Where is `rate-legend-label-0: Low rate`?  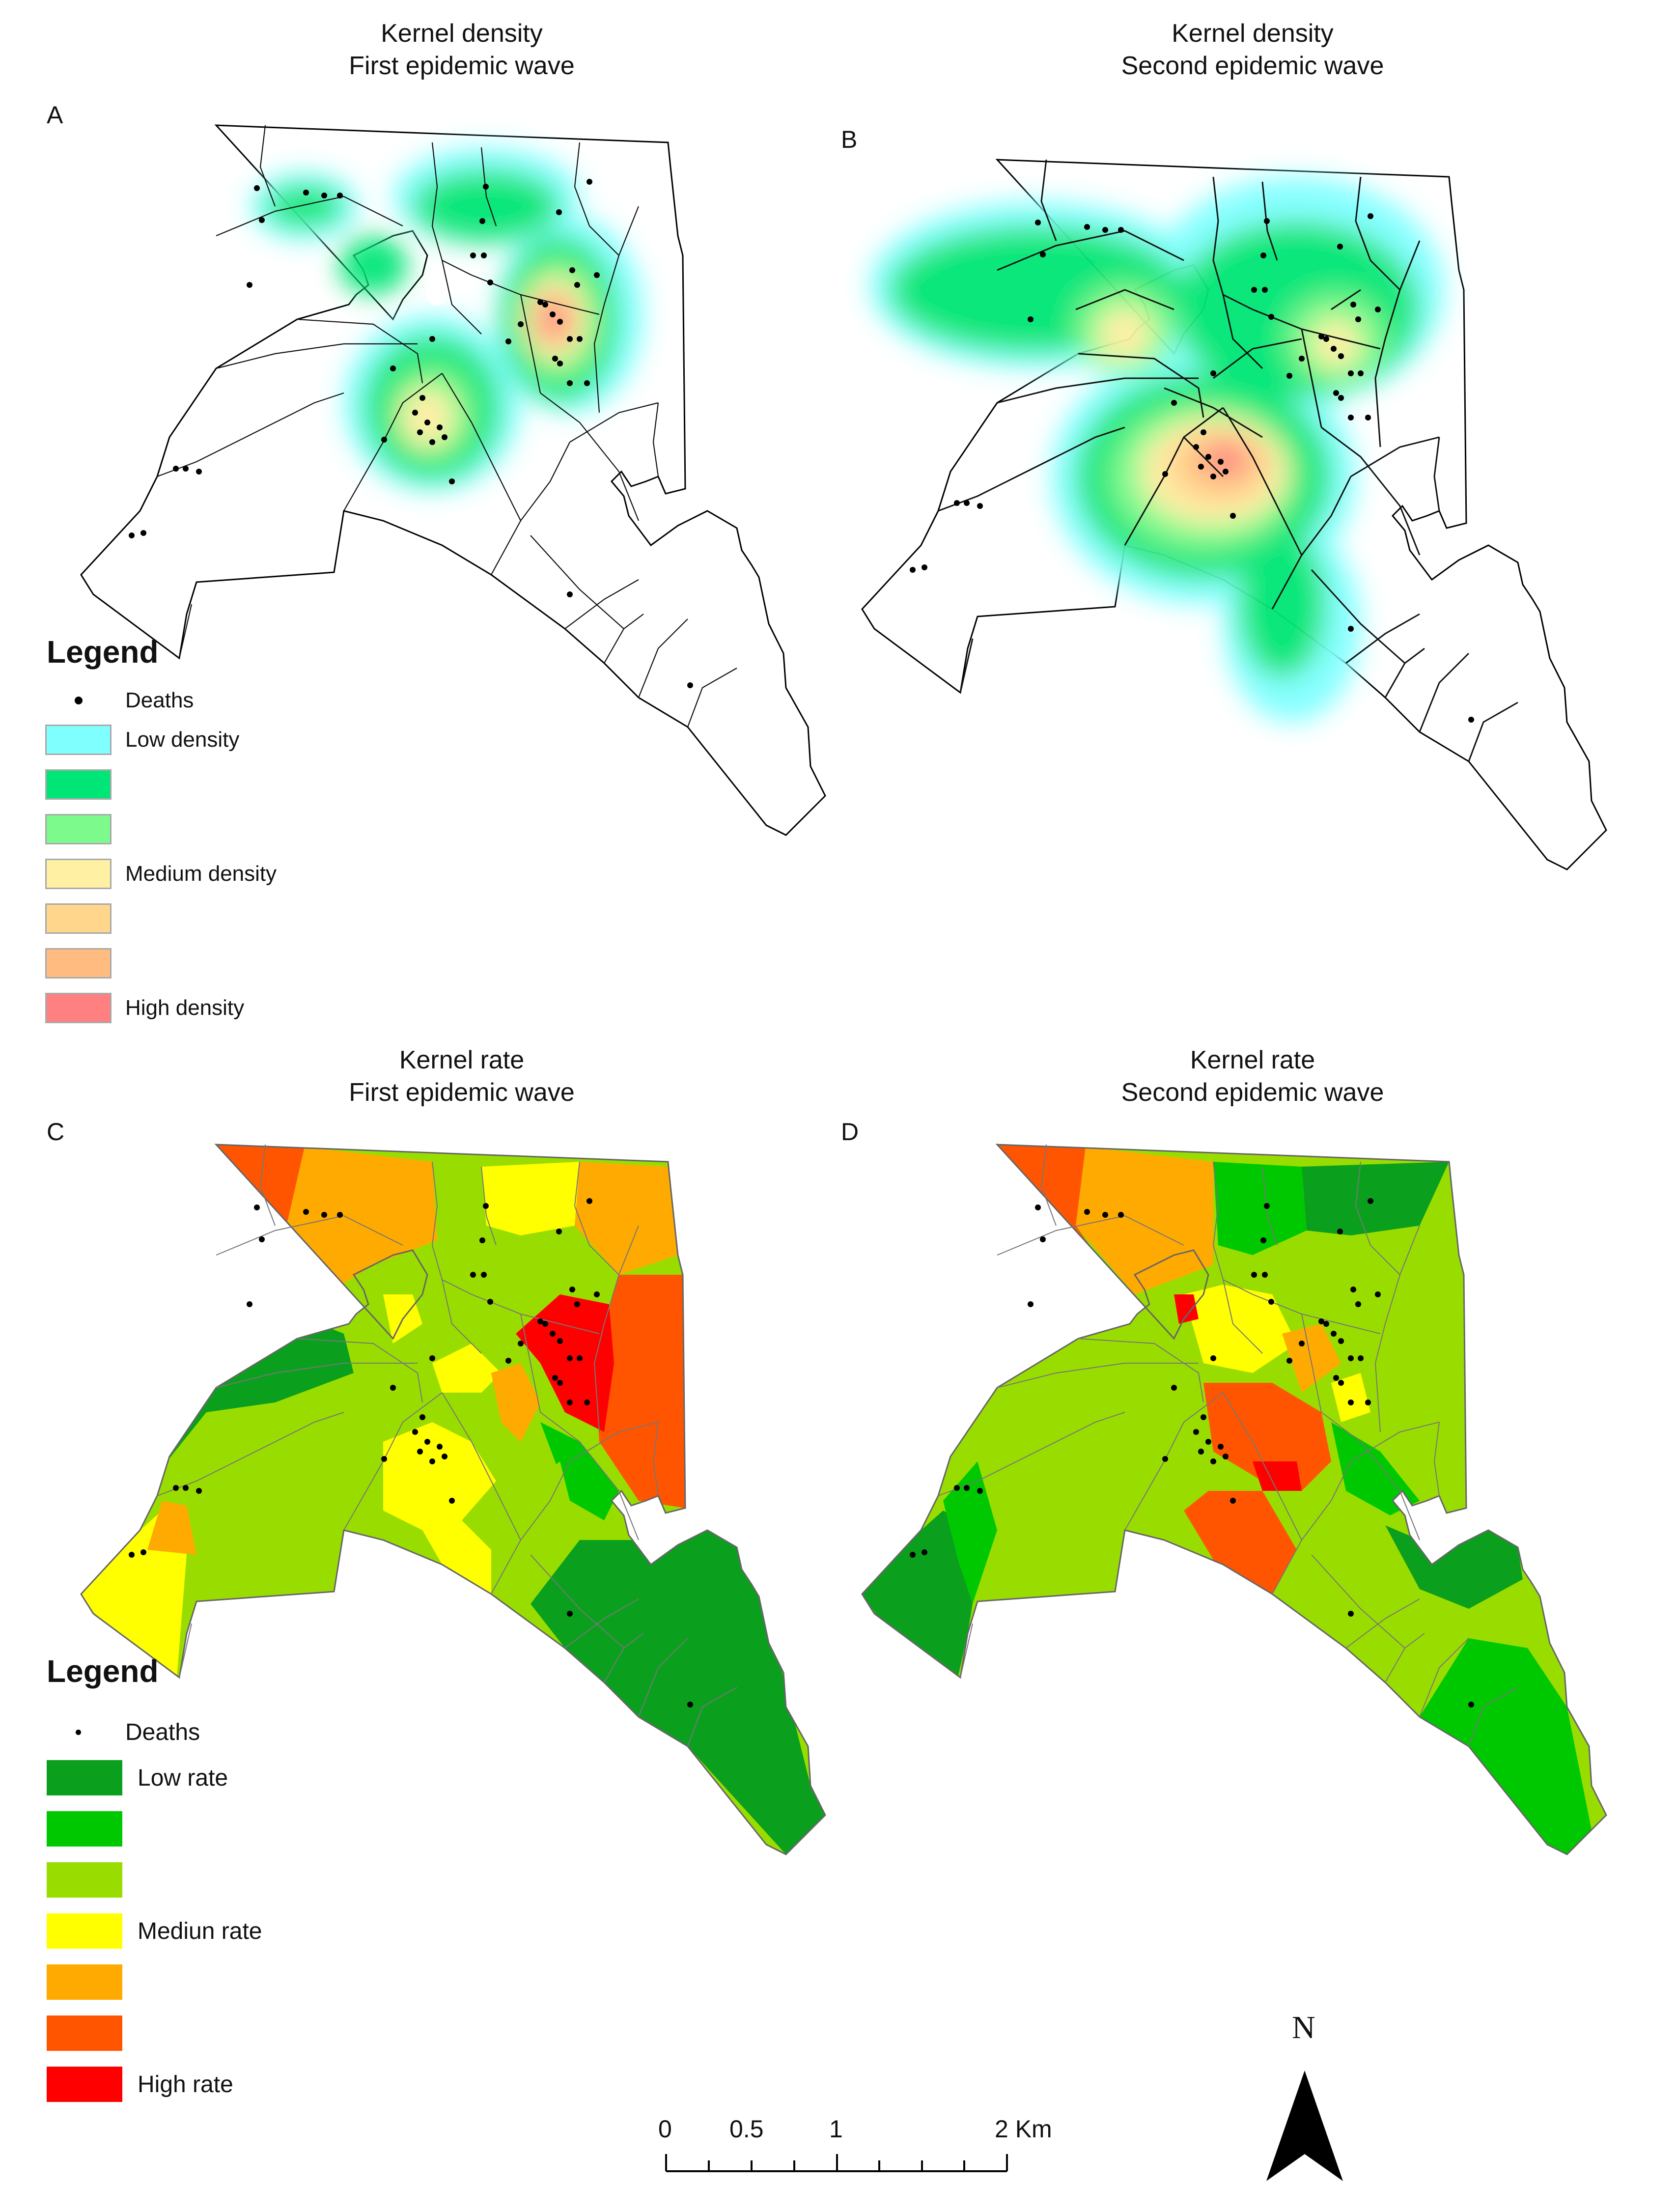 rate-legend-label-0: Low rate is located at coordinates (183, 1777).